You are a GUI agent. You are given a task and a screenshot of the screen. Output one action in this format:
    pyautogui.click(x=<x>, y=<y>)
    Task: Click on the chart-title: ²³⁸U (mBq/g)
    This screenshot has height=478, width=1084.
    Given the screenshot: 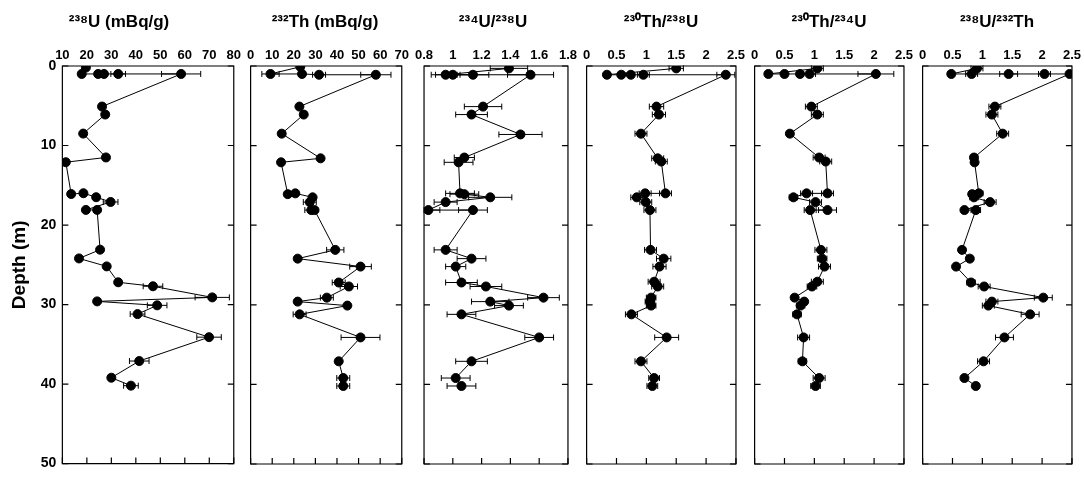 What is the action you would take?
    pyautogui.click(x=119, y=21)
    